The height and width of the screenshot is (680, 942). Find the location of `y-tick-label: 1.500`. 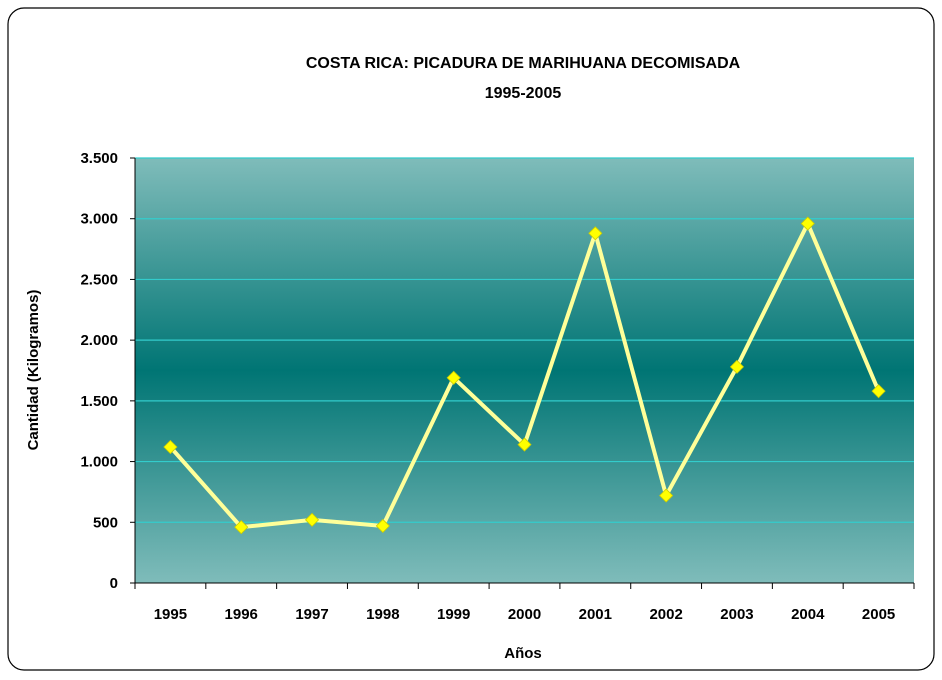

y-tick-label: 1.500 is located at coordinates (99, 401).